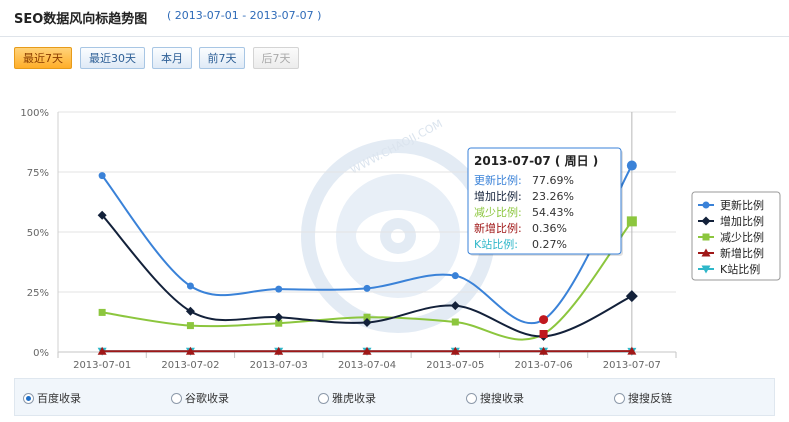 The height and width of the screenshot is (422, 789). What do you see at coordinates (81, 19) in the screenshot?
I see `page-title: SEO数据风向标趋势图` at bounding box center [81, 19].